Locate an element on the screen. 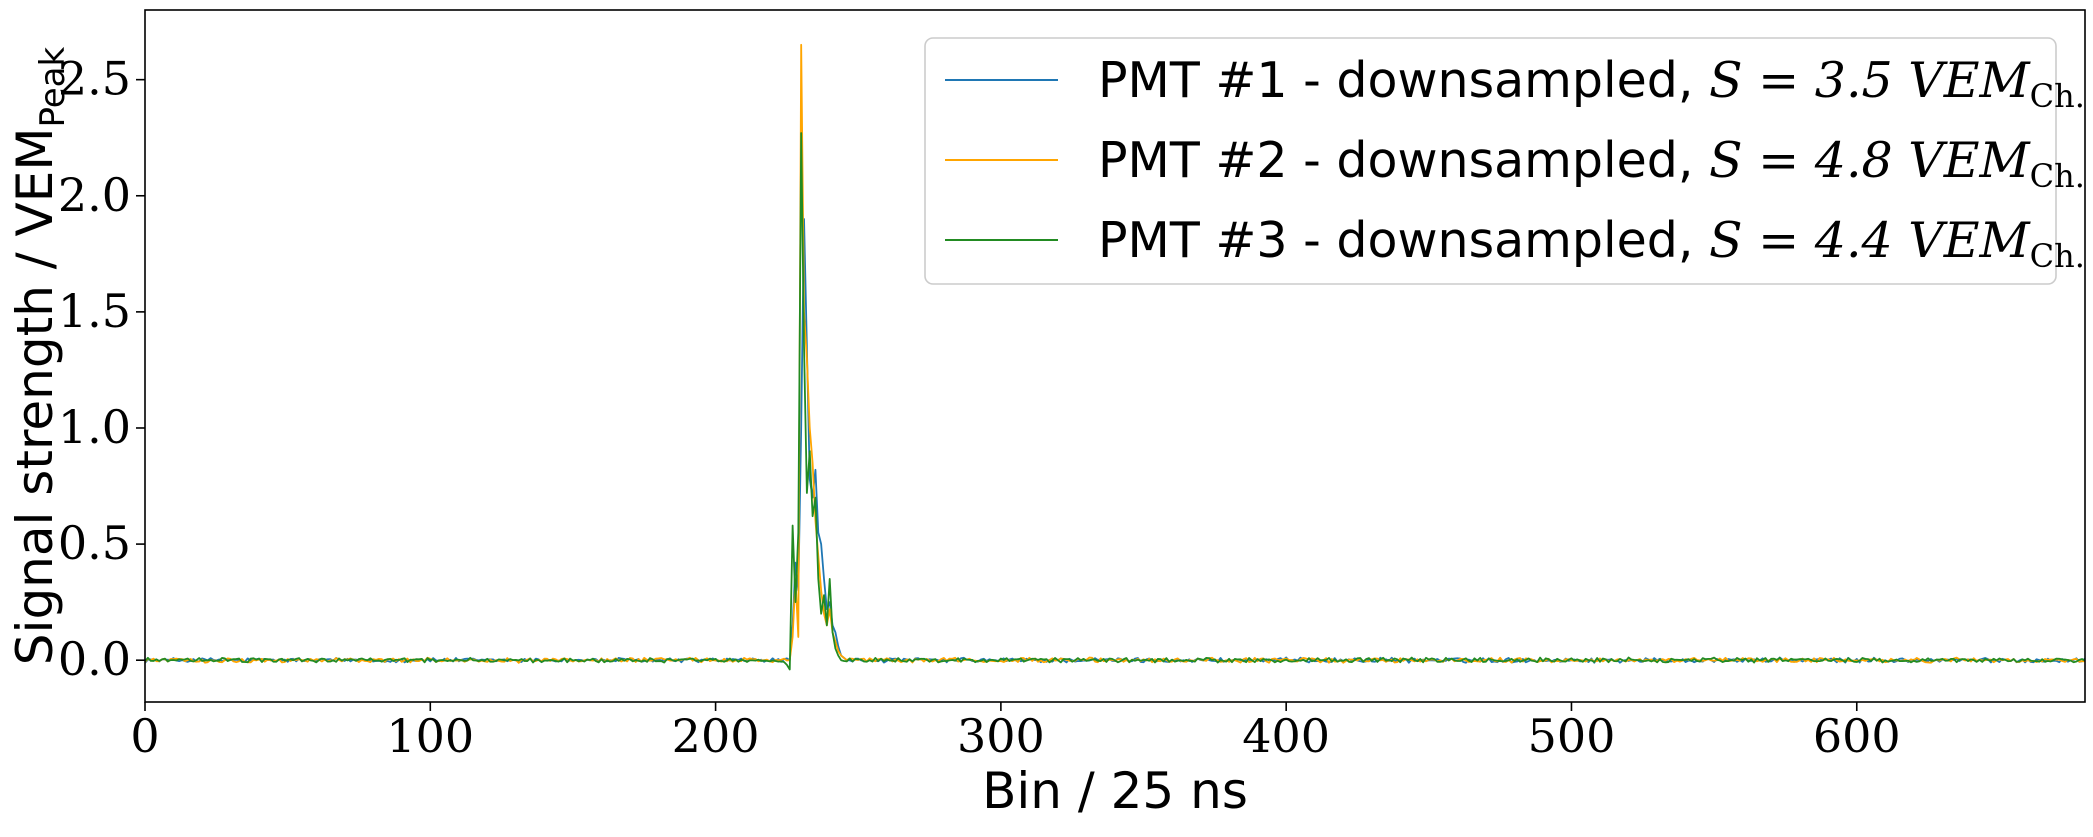 This screenshot has height=837, width=2093. x-axis-title: Bin / 25 ns is located at coordinates (1115, 791).